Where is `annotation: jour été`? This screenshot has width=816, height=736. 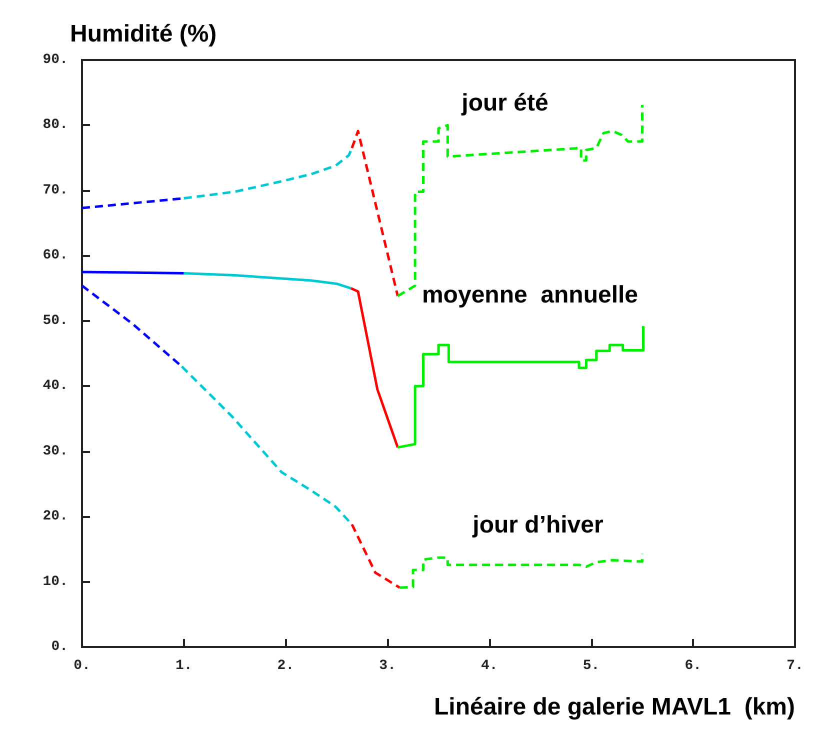 annotation: jour été is located at coordinates (504, 103).